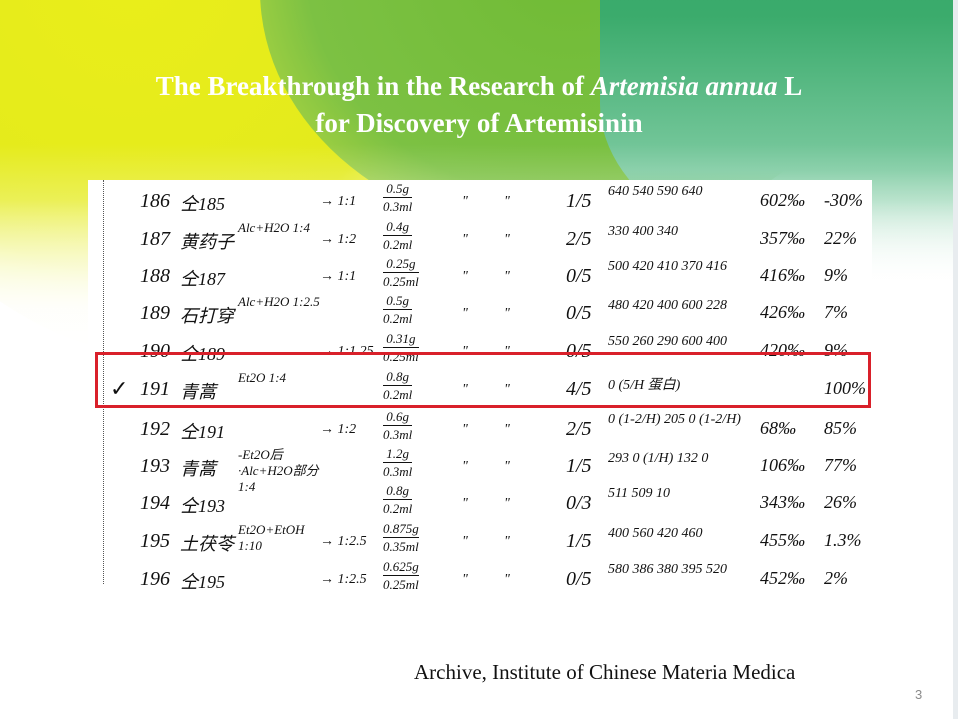 The width and height of the screenshot is (958, 719). I want to click on readings: 580 386 380 395 520, so click(667, 569).